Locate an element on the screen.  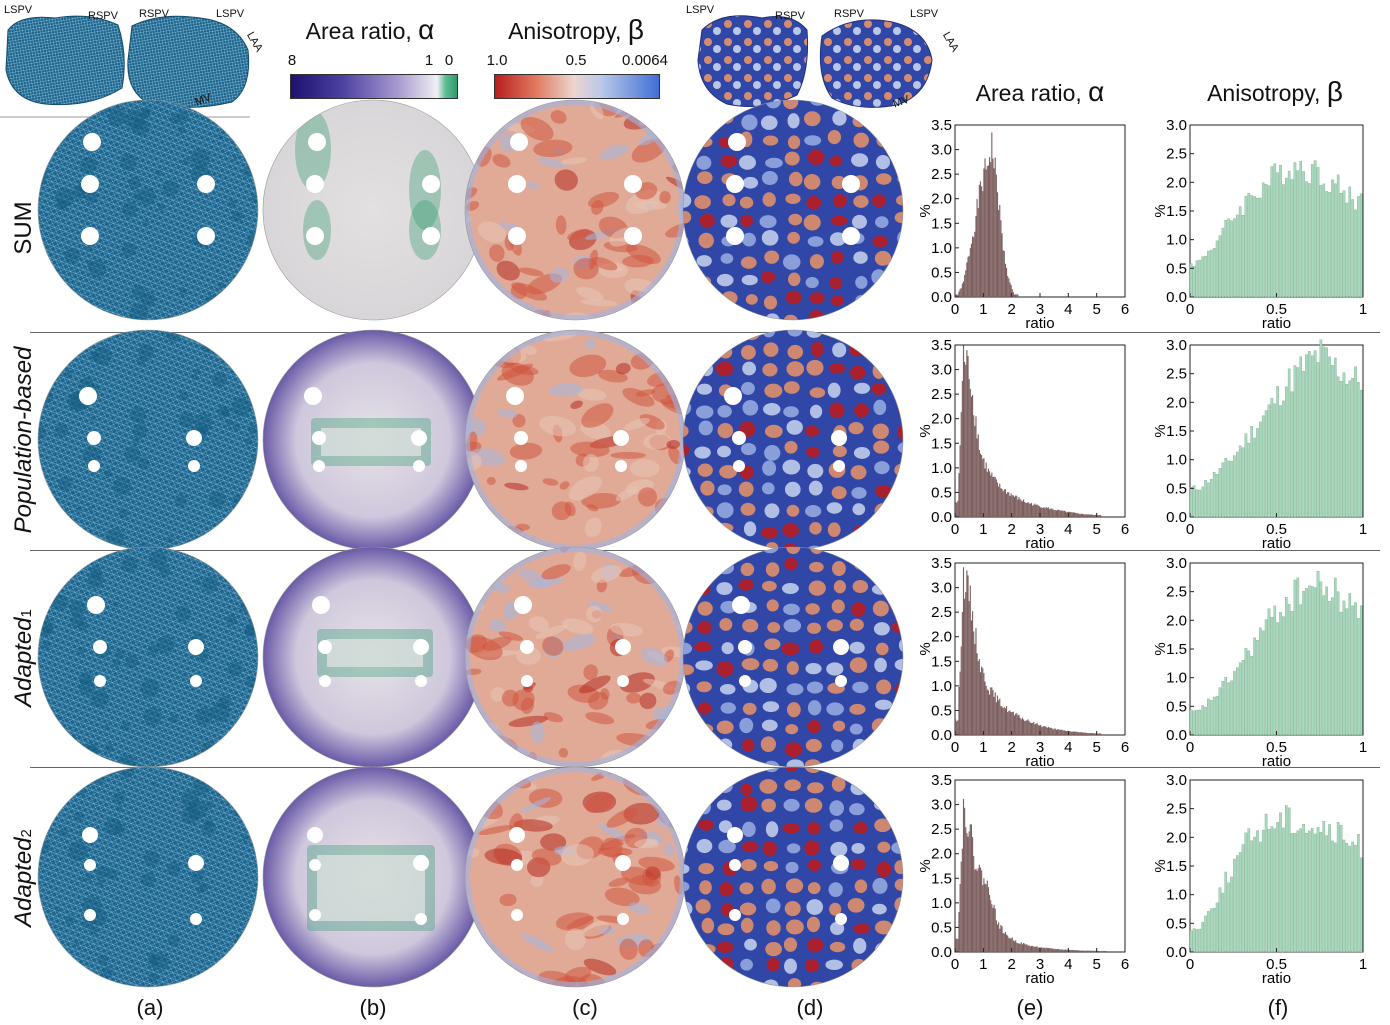
y-tick-label: 0.0 is located at coordinates (1176, 297).